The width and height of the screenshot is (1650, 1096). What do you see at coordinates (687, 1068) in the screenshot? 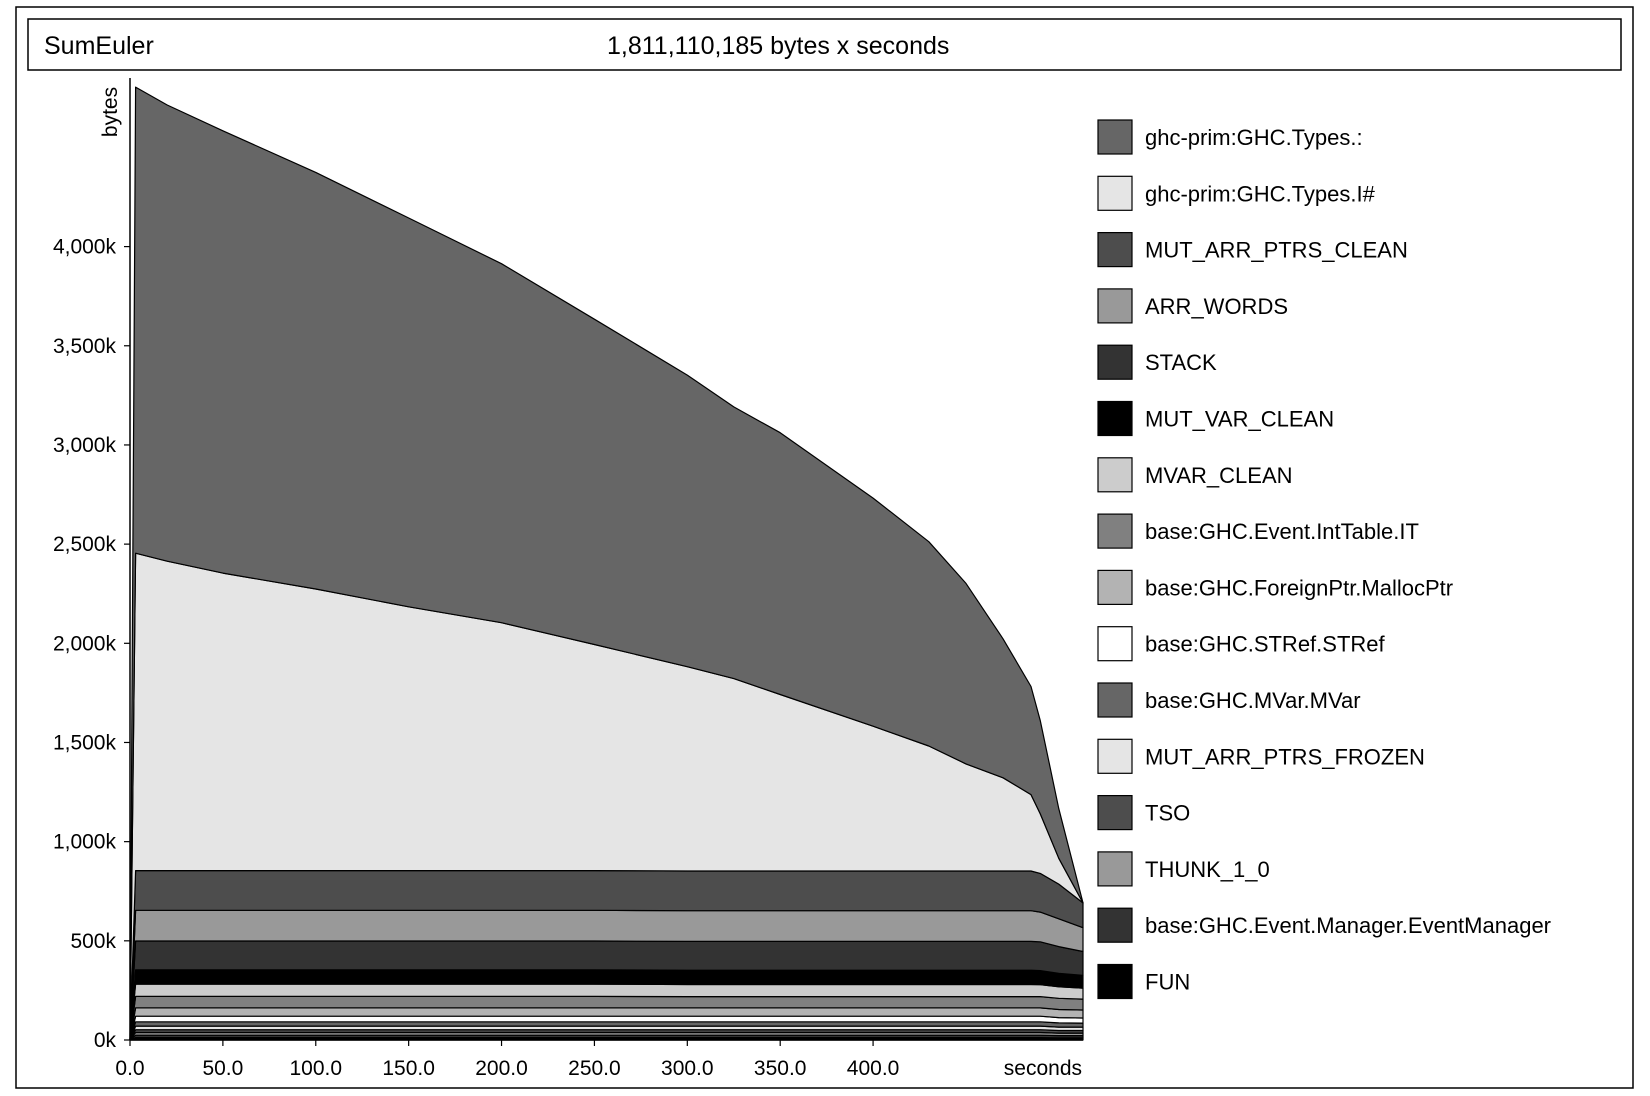
I see `x-tick-label-6: 300.0` at bounding box center [687, 1068].